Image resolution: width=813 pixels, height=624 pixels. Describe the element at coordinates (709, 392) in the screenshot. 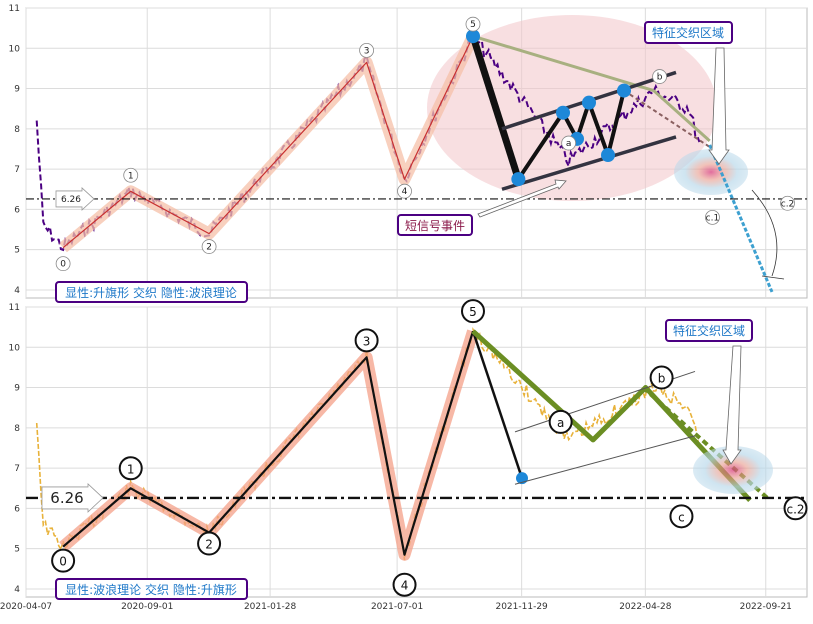

I see `bottom-feature-zone-callout: 特征交织区域` at that location.